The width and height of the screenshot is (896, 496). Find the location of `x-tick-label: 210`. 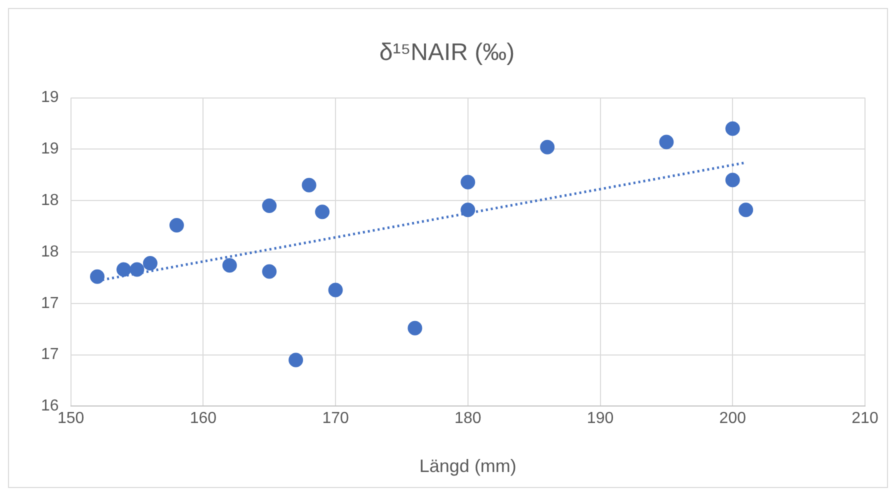

x-tick-label: 210 is located at coordinates (865, 419).